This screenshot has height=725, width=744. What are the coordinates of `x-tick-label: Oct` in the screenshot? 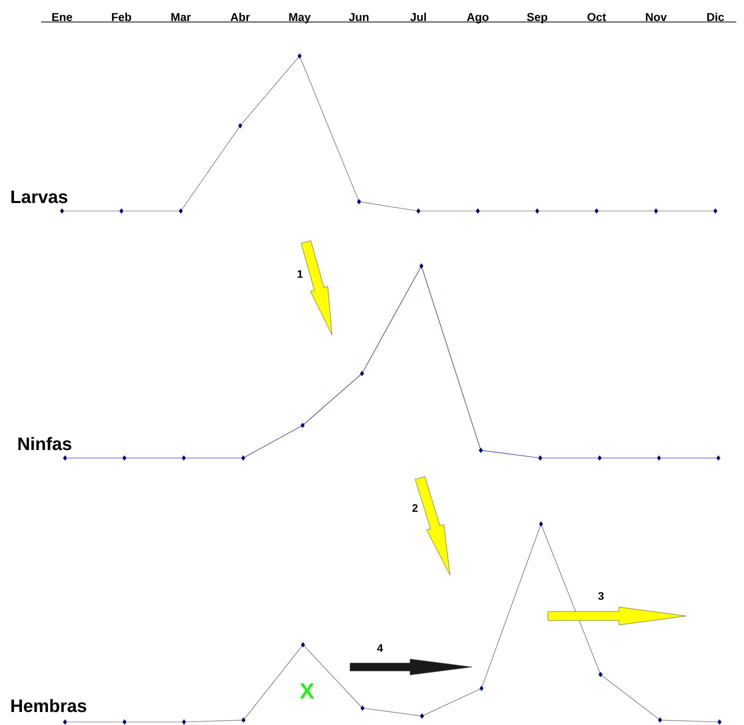 It's located at (597, 17).